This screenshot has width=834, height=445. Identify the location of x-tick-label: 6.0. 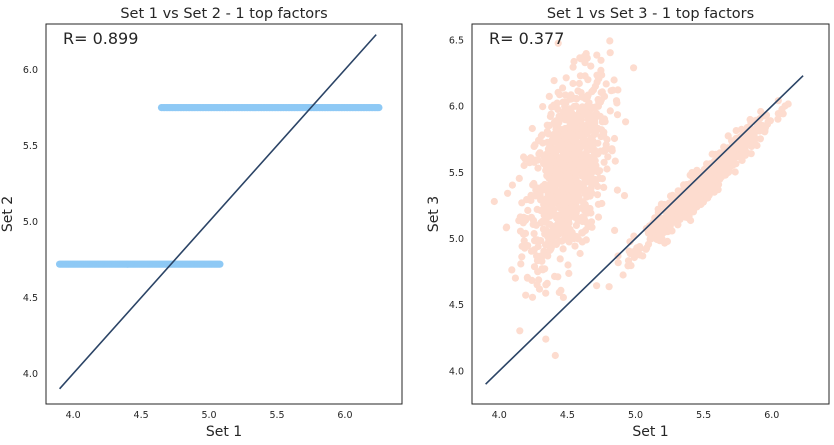
(771, 415).